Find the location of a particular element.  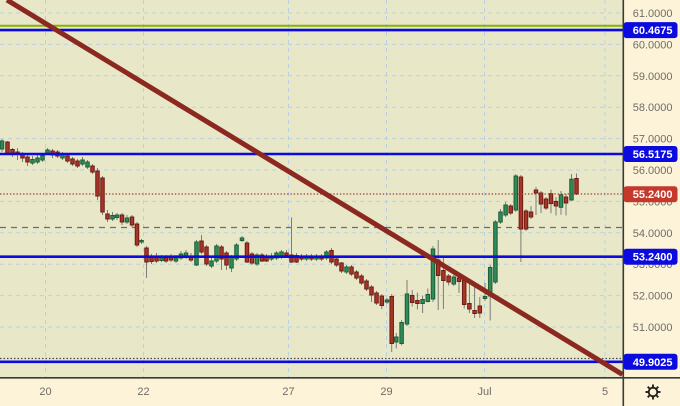

svg-text: 52.0000 is located at coordinates (653, 297).